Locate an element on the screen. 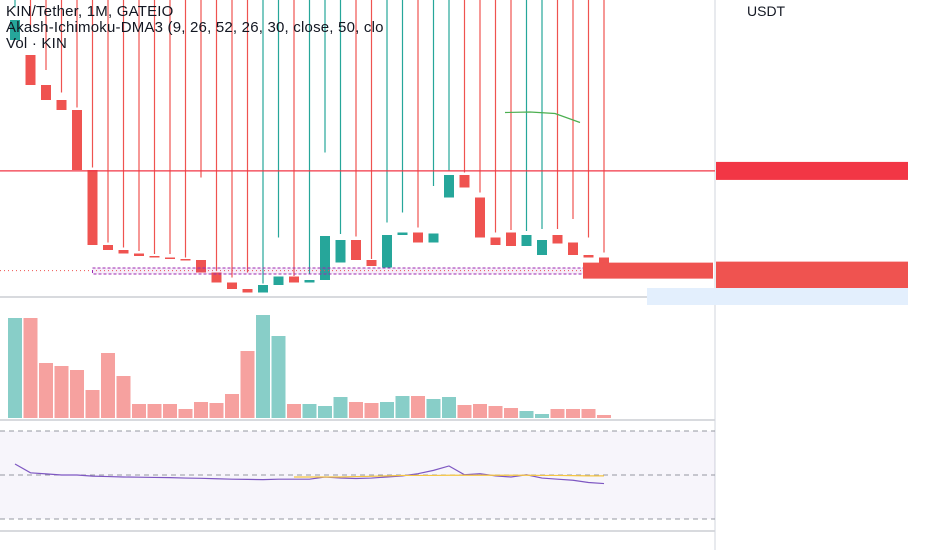 The height and width of the screenshot is (550, 932). price-axis: USDT is located at coordinates (766, 11).